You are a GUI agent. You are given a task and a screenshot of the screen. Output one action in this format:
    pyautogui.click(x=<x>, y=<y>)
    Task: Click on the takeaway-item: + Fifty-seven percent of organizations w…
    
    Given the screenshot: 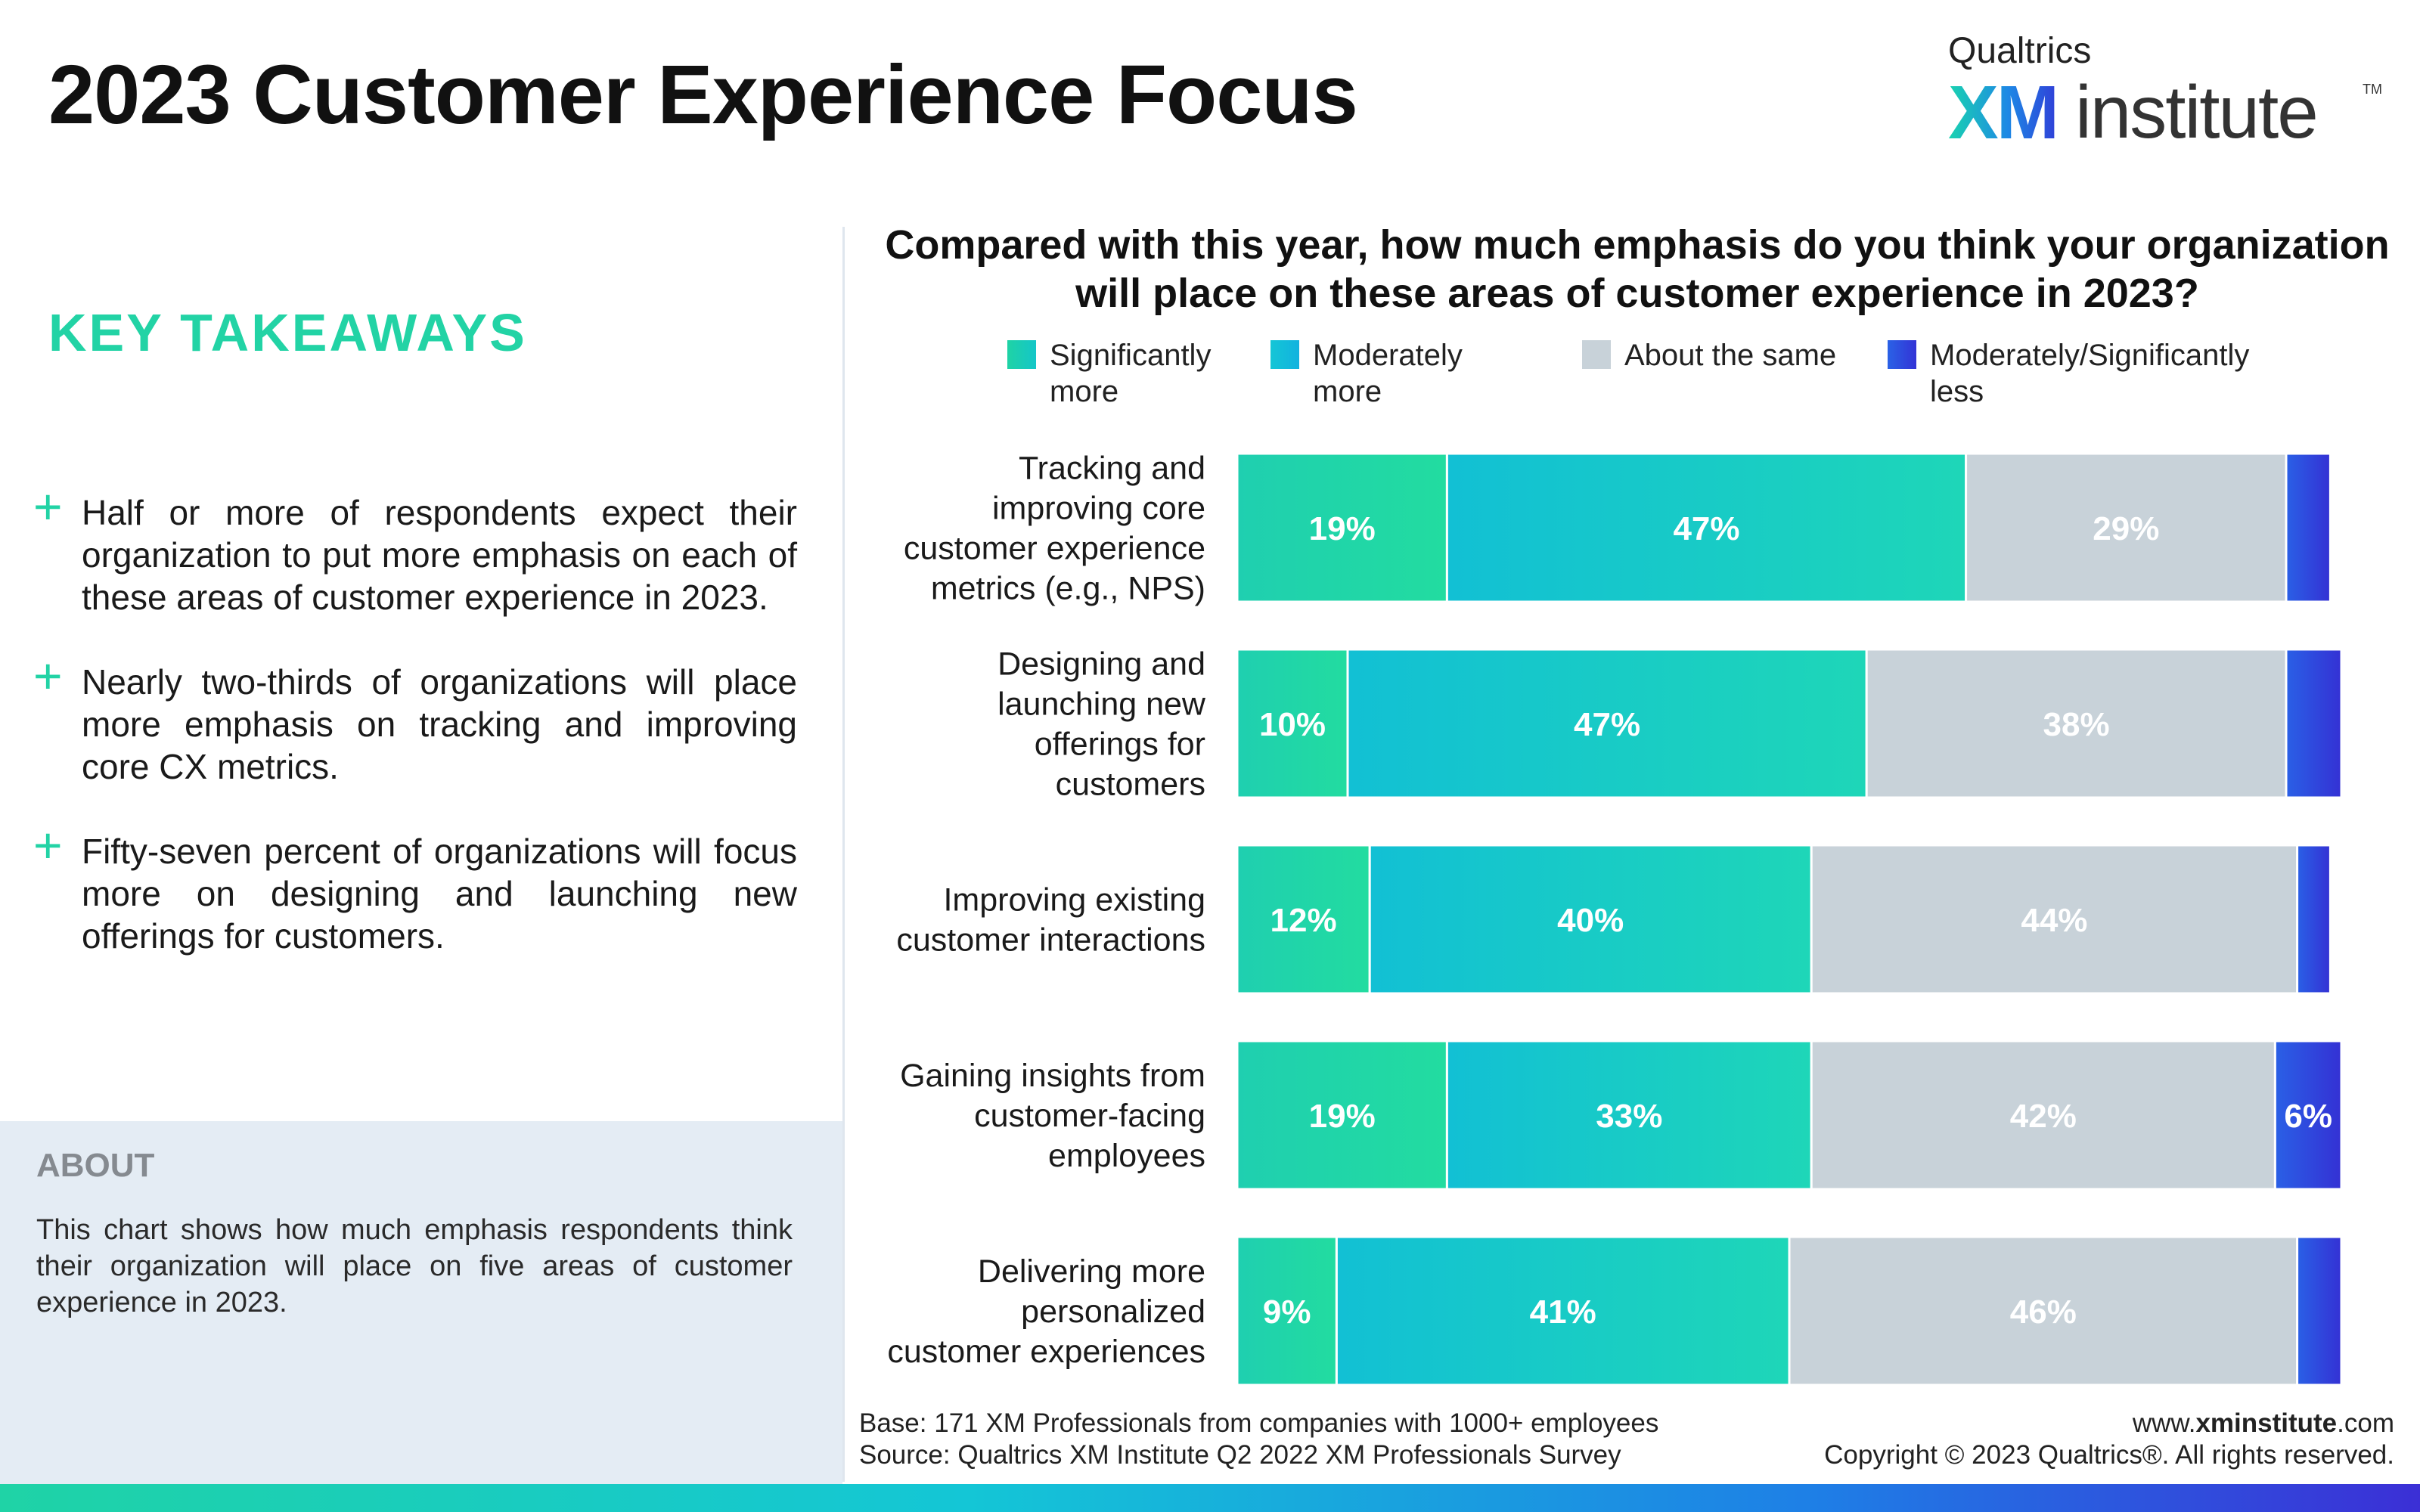 What is the action you would take?
    pyautogui.click(x=415, y=888)
    